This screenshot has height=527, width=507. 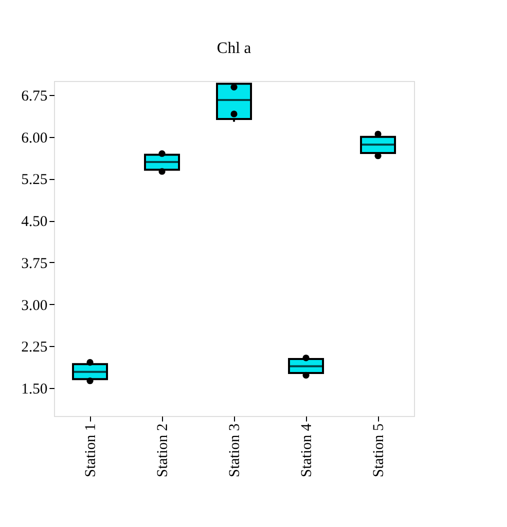 I want to click on y-tick-label: 4.50, so click(x=34, y=222).